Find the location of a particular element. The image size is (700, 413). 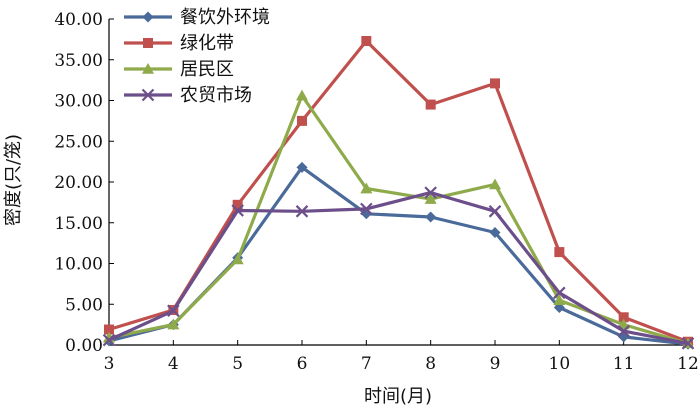

y-tick-label: 5.00 is located at coordinates (84, 305).